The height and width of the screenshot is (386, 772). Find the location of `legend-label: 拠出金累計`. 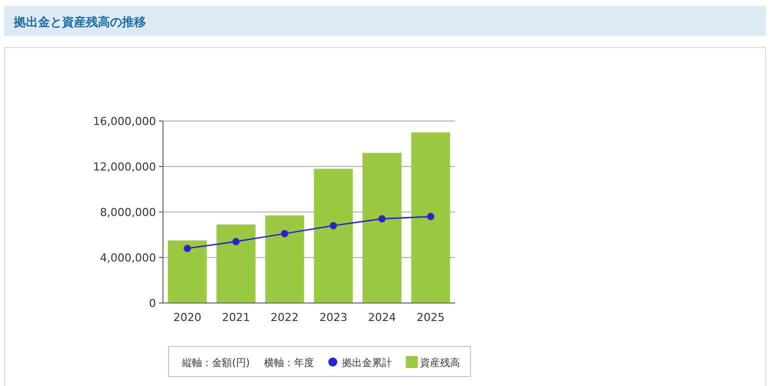

legend-label: 拠出金累計 is located at coordinates (367, 363).